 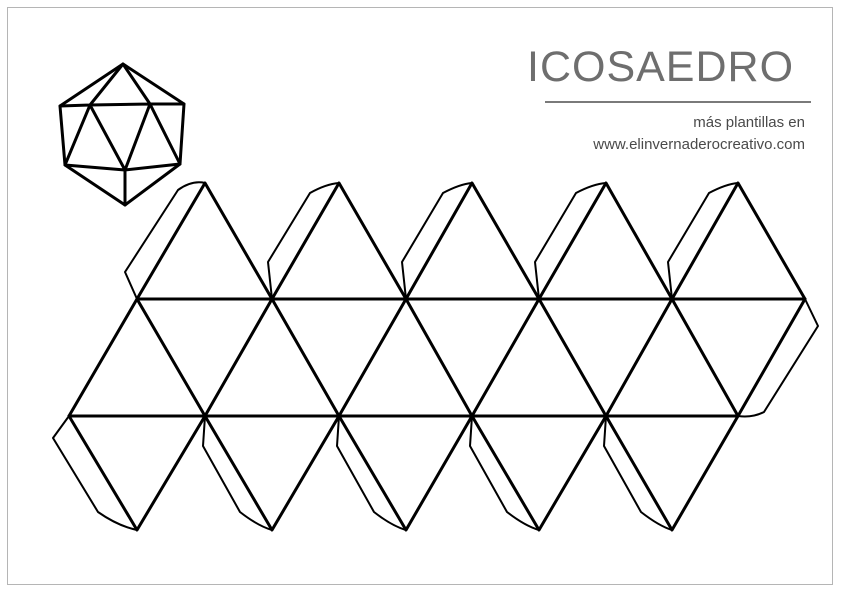 What do you see at coordinates (661, 67) in the screenshot?
I see `page-title: ICOSAEDRO` at bounding box center [661, 67].